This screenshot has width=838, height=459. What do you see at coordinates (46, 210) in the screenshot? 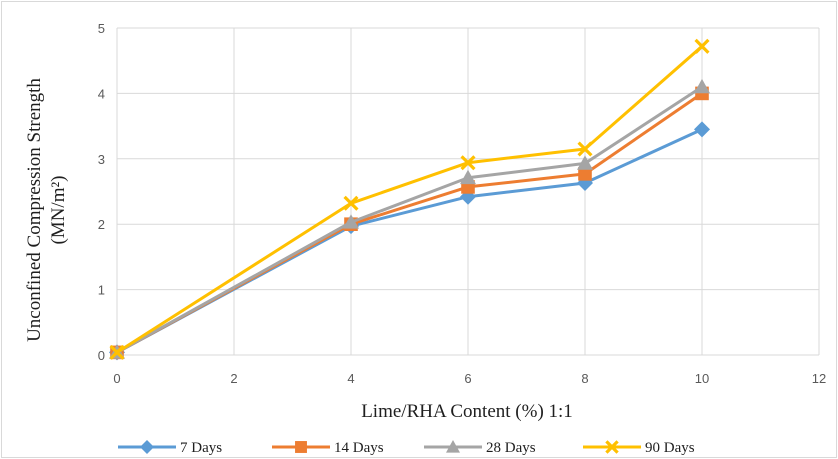
I see `y-axis-title: Unconfined Compression Strength (MN/m²)` at bounding box center [46, 210].